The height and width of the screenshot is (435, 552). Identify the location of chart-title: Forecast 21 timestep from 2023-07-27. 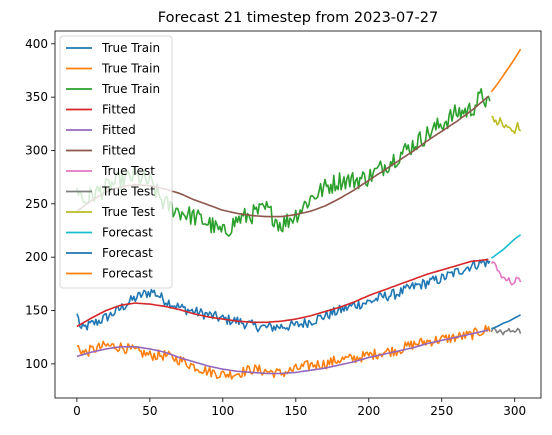
(298, 18).